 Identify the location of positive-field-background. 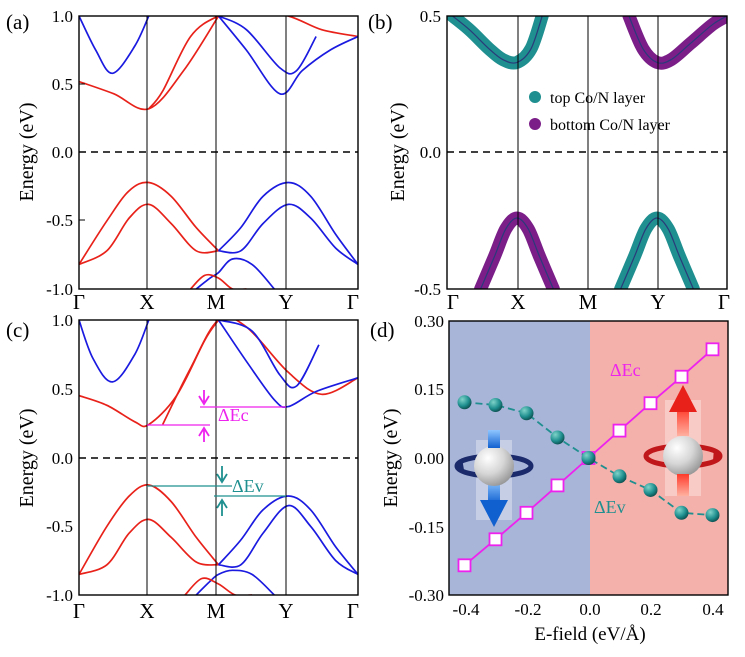
(659, 458).